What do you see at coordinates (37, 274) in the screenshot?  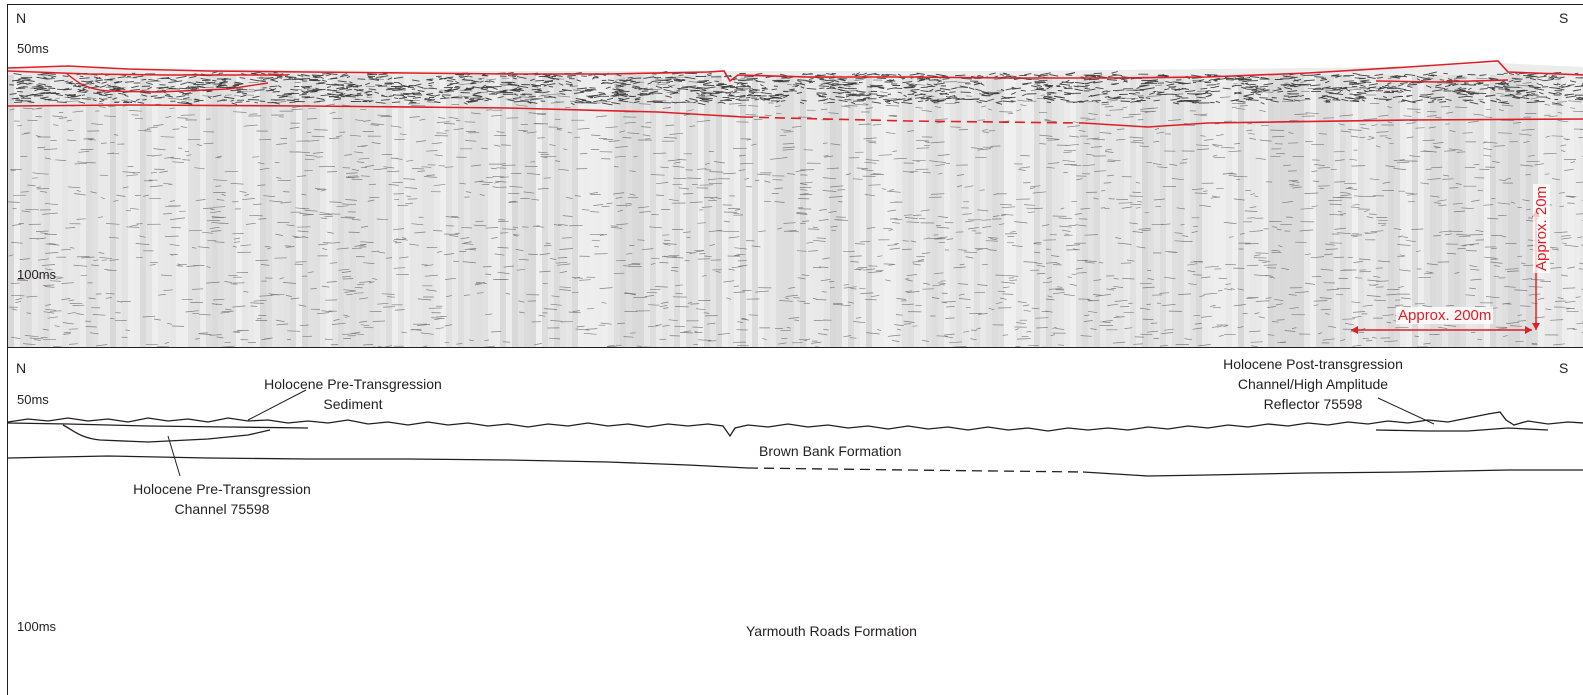 I see `time-label-100ms-top: 100ms` at bounding box center [37, 274].